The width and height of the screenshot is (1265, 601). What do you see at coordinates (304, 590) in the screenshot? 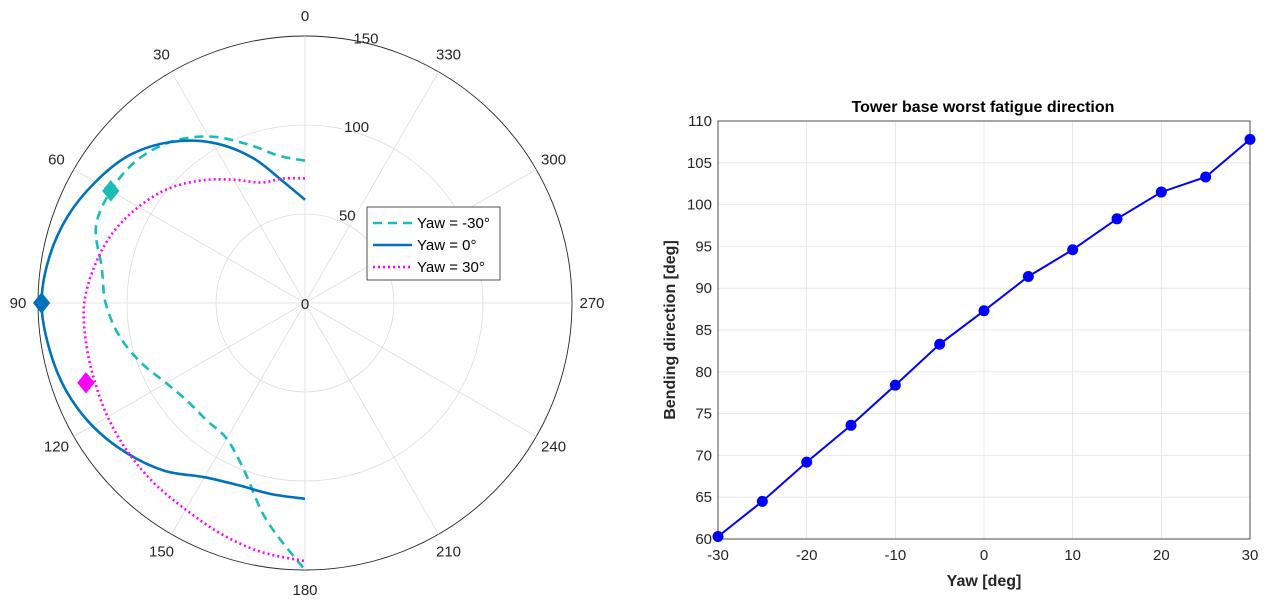
I see `theta-tick-label: 180` at bounding box center [304, 590].